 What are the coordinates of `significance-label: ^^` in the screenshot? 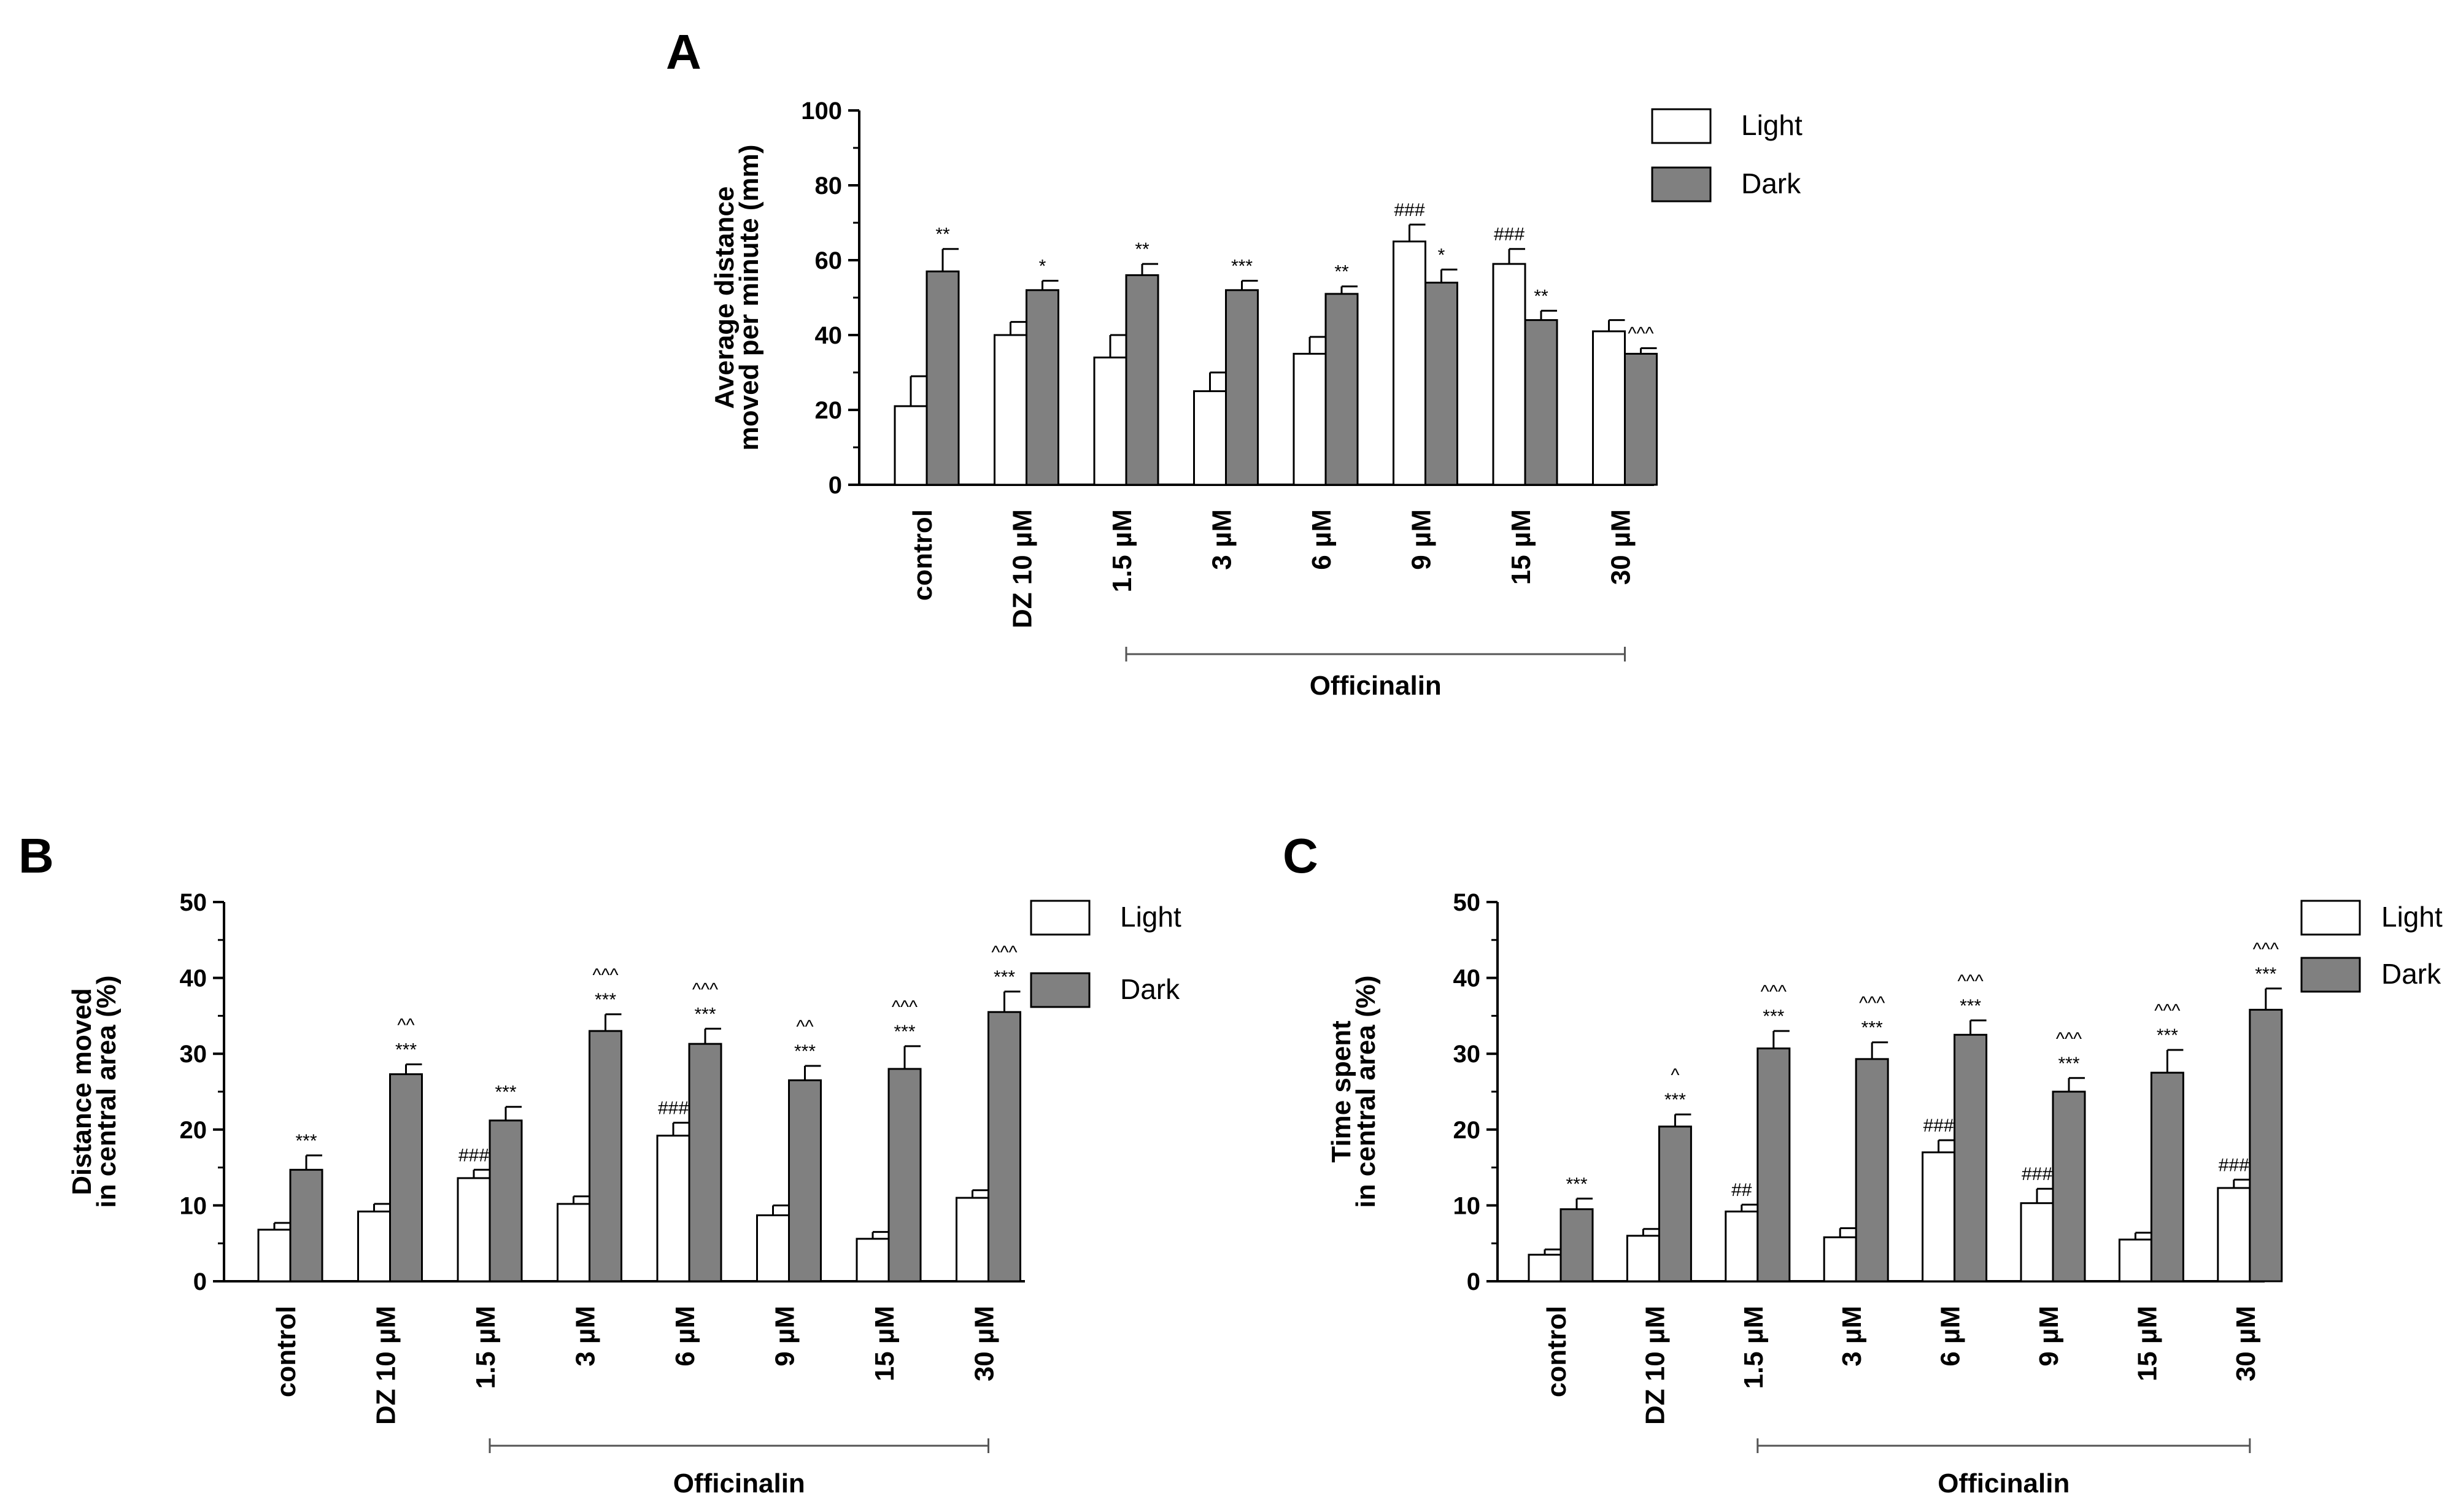 It's located at (405, 1026).